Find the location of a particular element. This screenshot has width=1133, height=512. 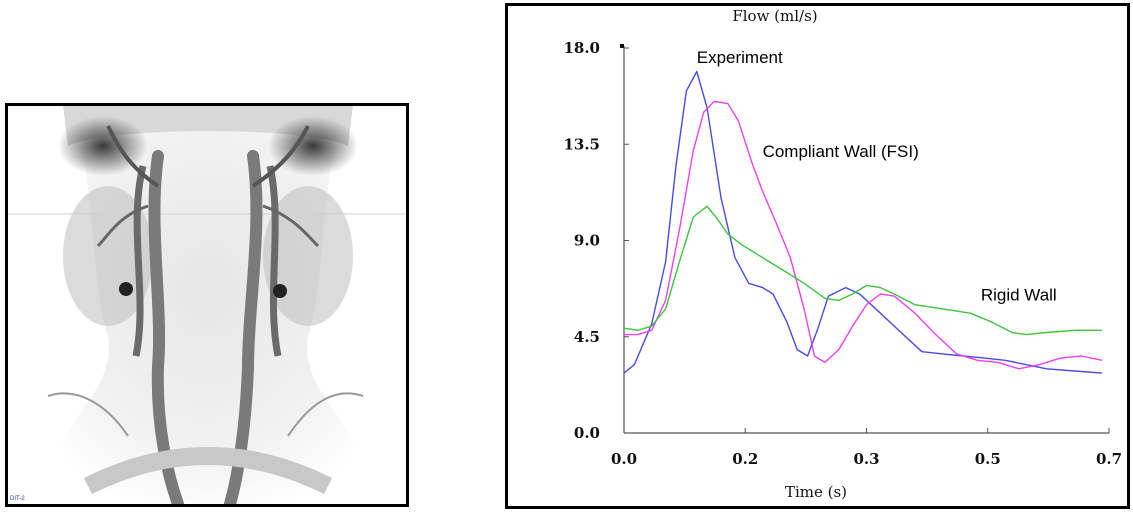

x-axis-label: Time (s) is located at coordinates (816, 492).